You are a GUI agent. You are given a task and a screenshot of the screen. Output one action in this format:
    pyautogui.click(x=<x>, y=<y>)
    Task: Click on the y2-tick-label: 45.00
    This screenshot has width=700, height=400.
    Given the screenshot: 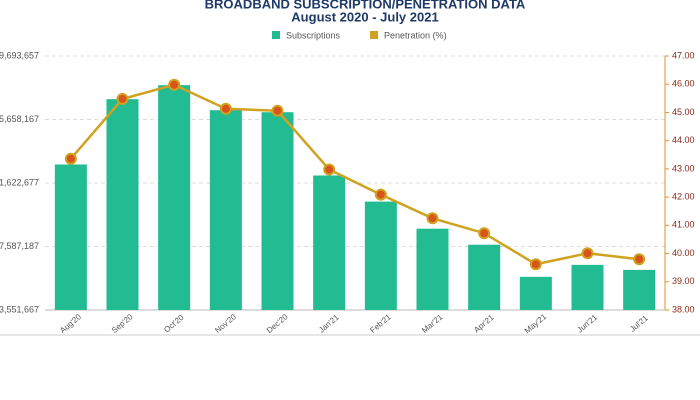 What is the action you would take?
    pyautogui.click(x=683, y=112)
    